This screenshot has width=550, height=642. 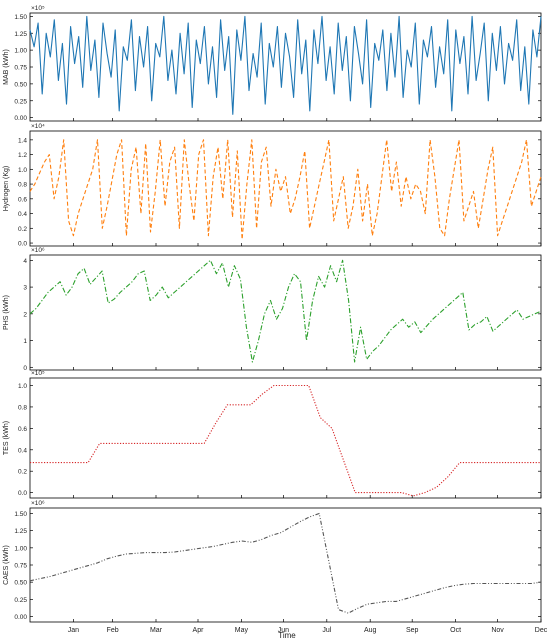 I want to click on x-tick-label: Jan, so click(x=73, y=630).